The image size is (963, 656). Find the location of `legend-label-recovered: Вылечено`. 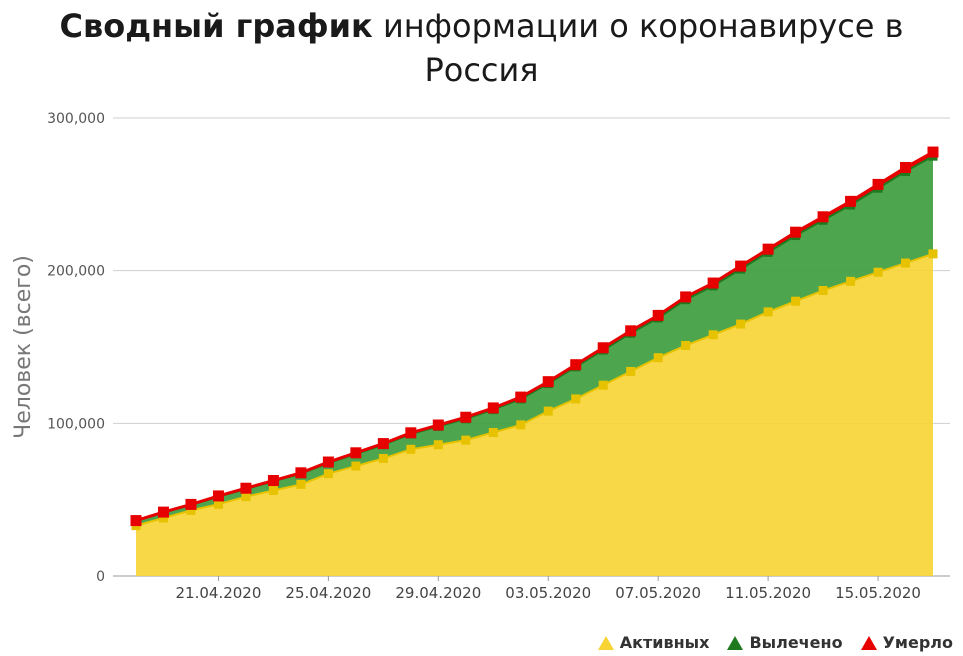

legend-label-recovered: Вылечено is located at coordinates (796, 642).